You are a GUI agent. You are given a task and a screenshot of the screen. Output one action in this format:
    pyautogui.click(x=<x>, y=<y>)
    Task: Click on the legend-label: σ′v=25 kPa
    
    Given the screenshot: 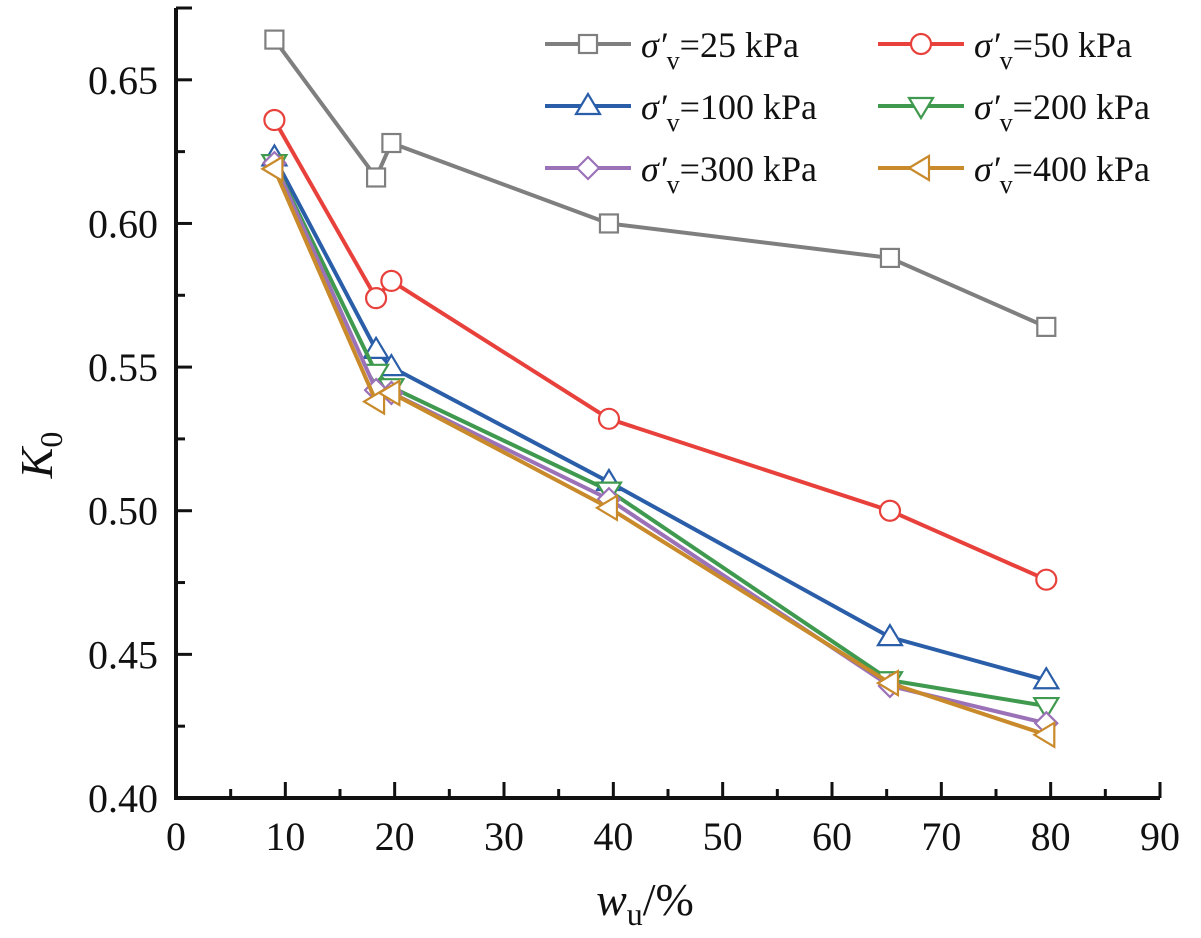 What is the action you would take?
    pyautogui.click(x=720, y=50)
    